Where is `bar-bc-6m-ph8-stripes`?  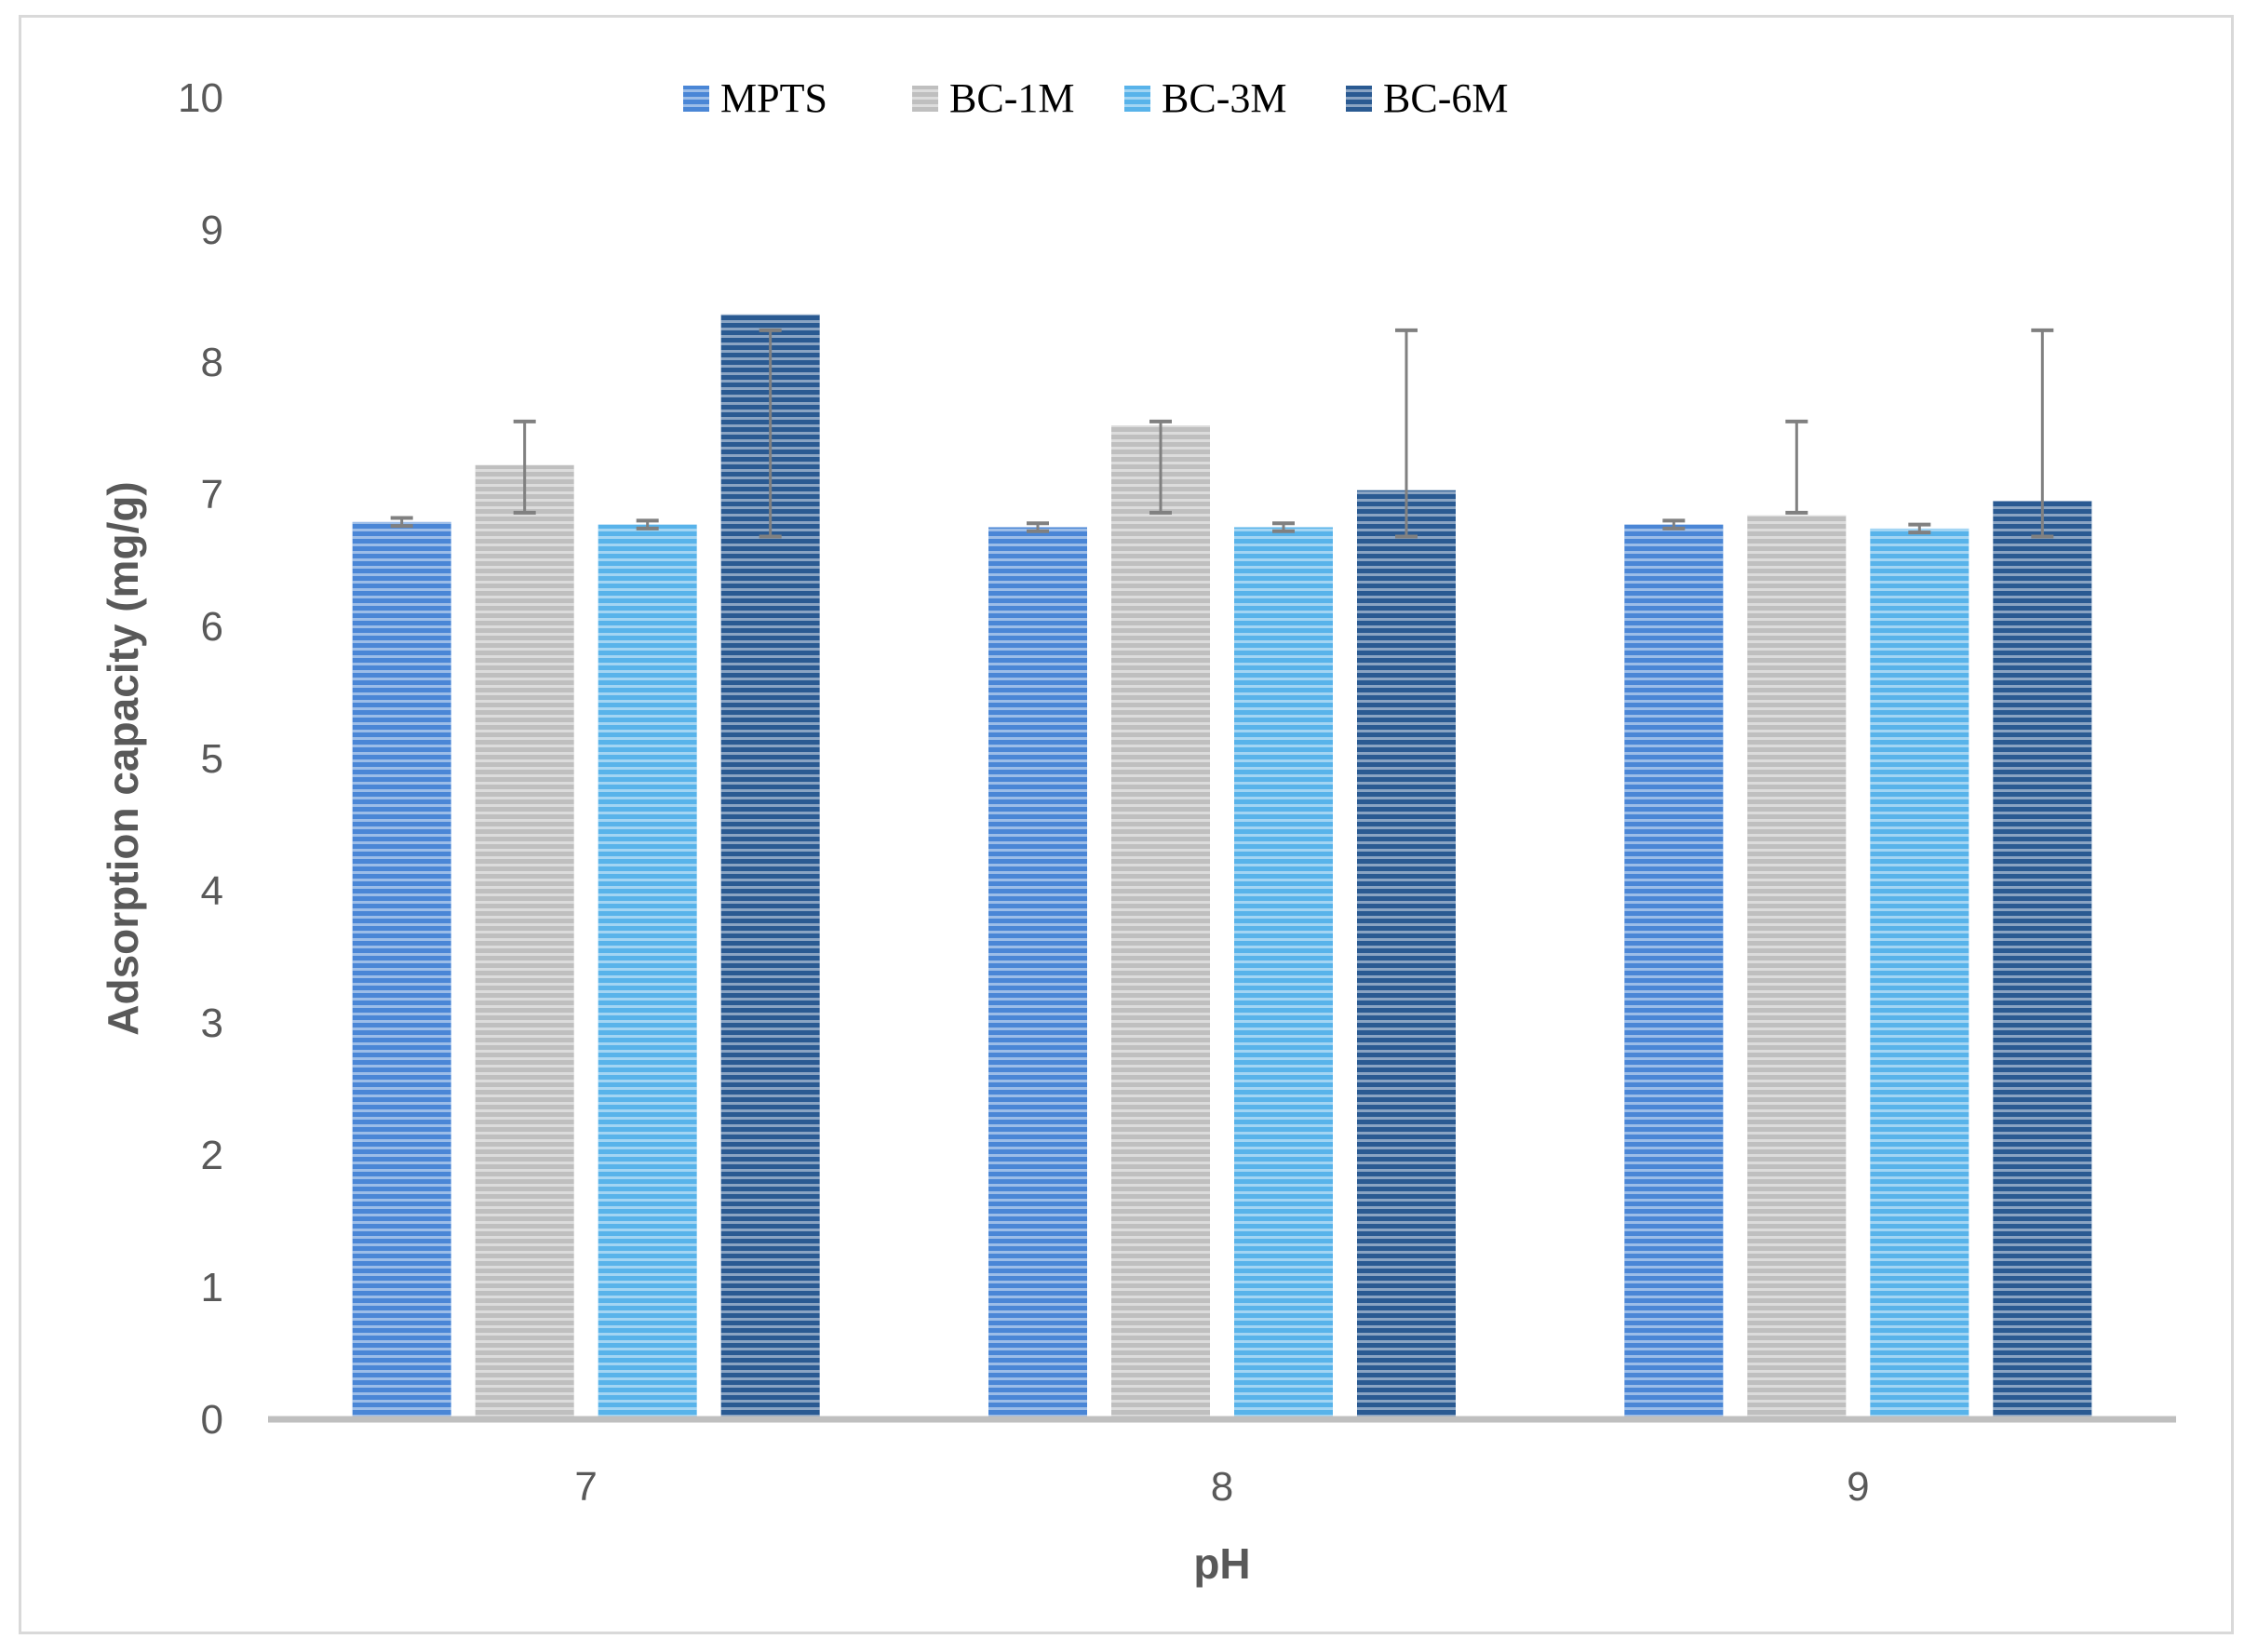 bar-bc-6m-ph8-stripes is located at coordinates (1407, 955).